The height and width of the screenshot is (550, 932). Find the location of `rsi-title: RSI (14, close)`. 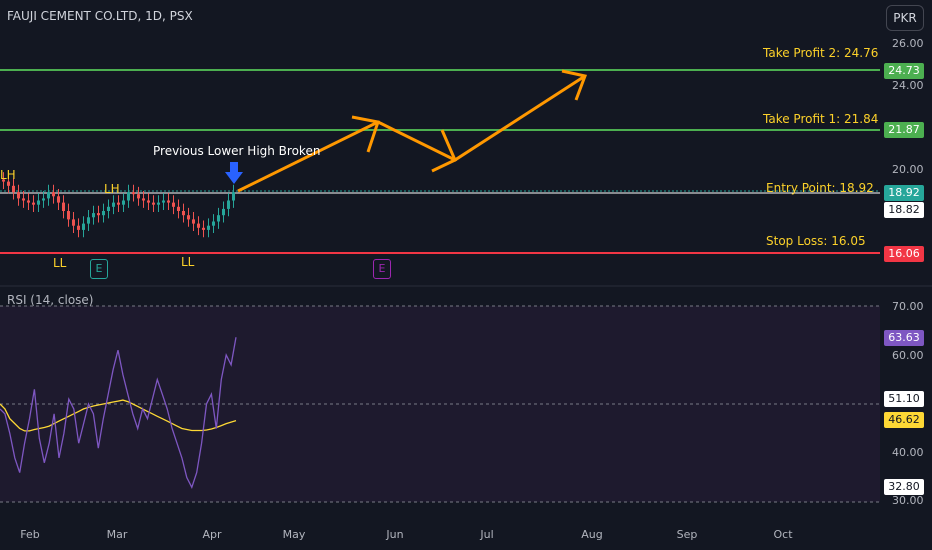

rsi-title: RSI (14, close) is located at coordinates (50, 300).